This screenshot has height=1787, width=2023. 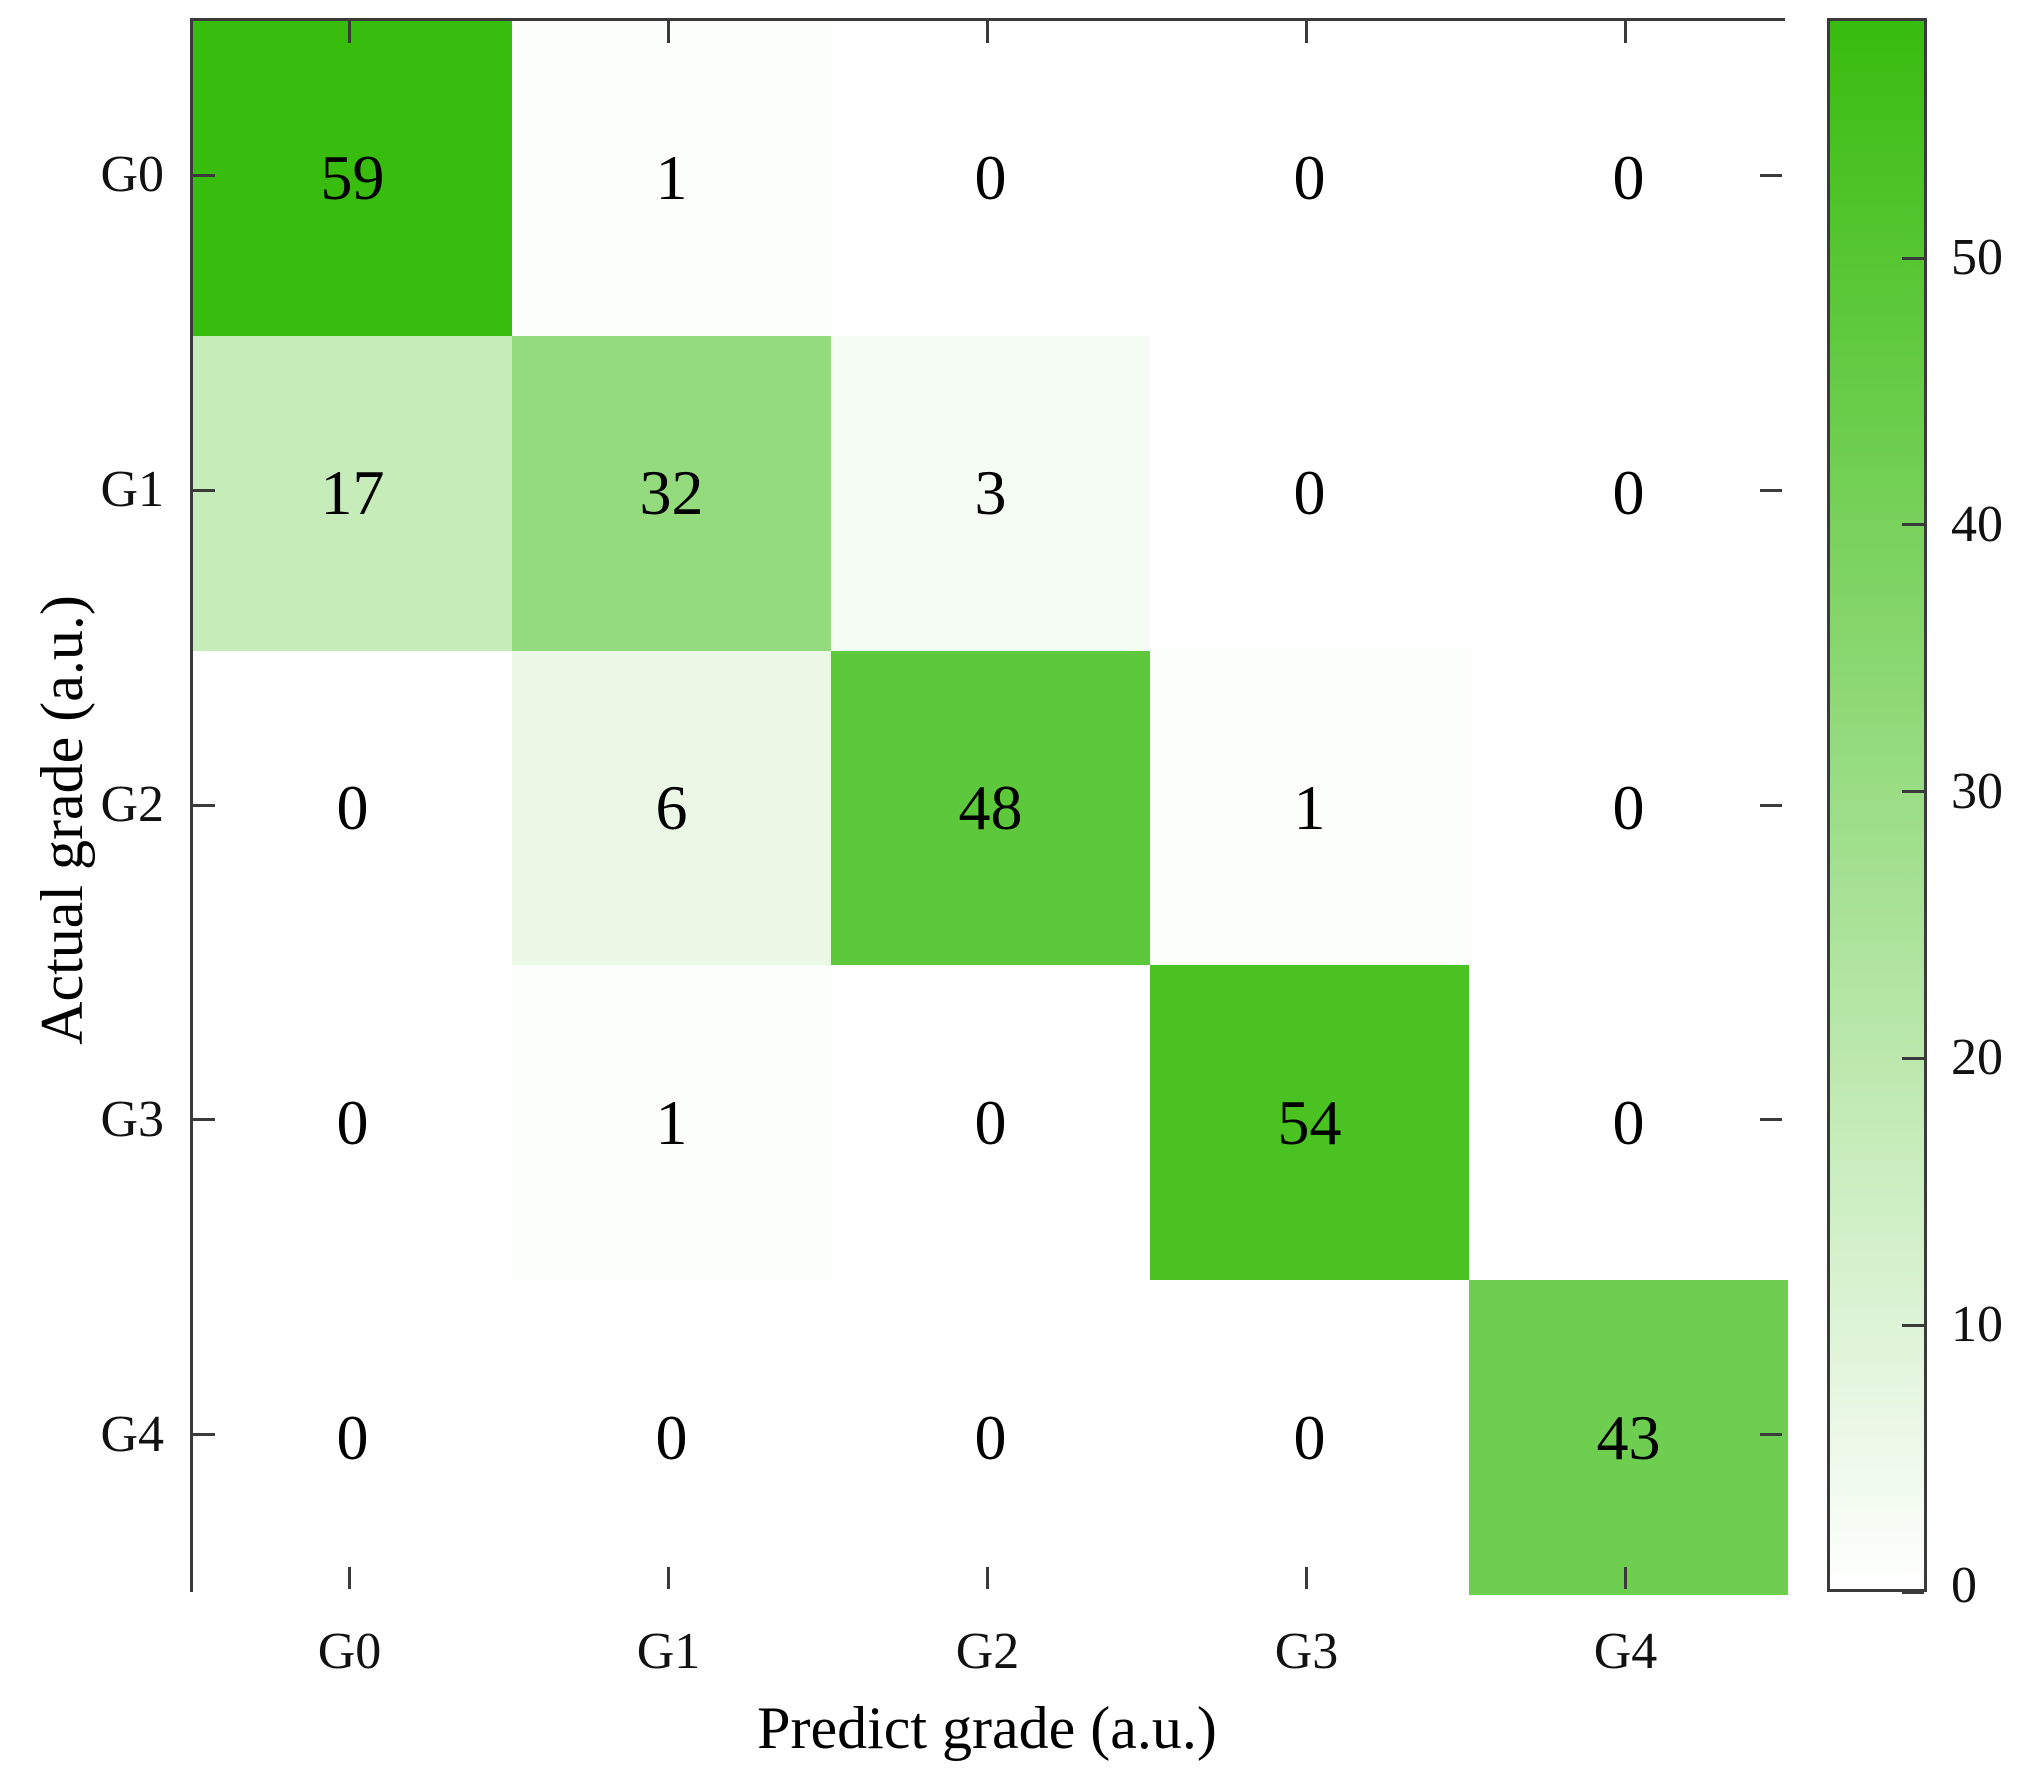 I want to click on x-tick-label: G4, so click(x=1625, y=1651).